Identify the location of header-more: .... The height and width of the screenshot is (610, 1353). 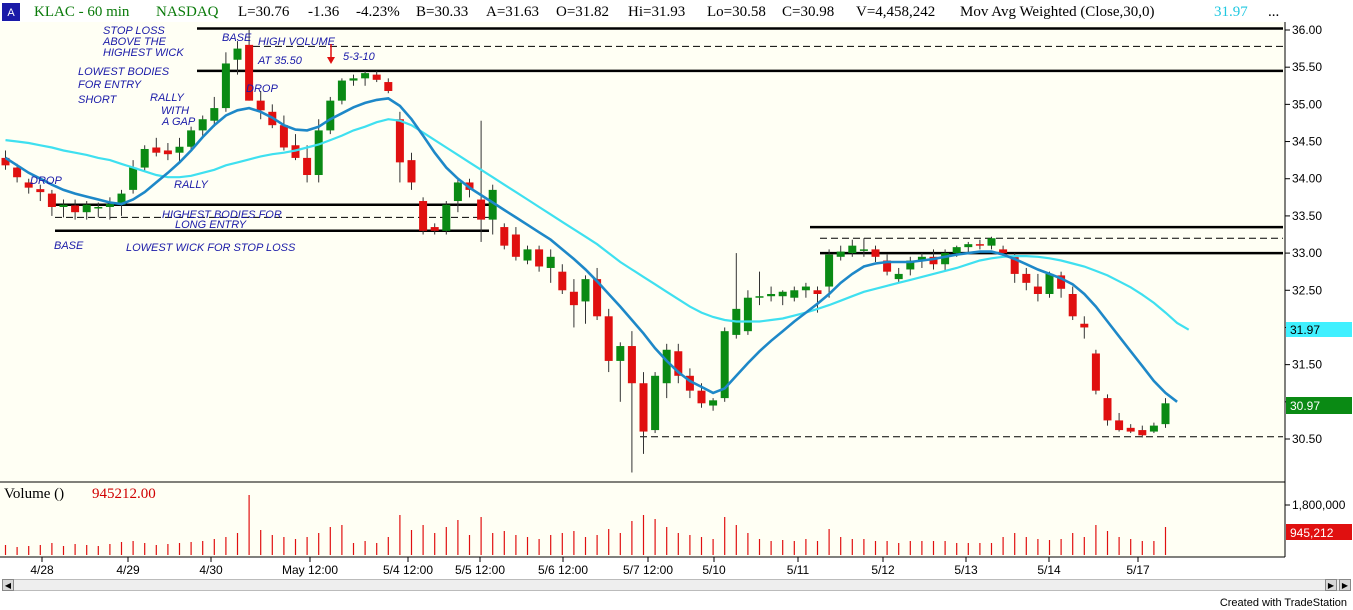
(1273, 12).